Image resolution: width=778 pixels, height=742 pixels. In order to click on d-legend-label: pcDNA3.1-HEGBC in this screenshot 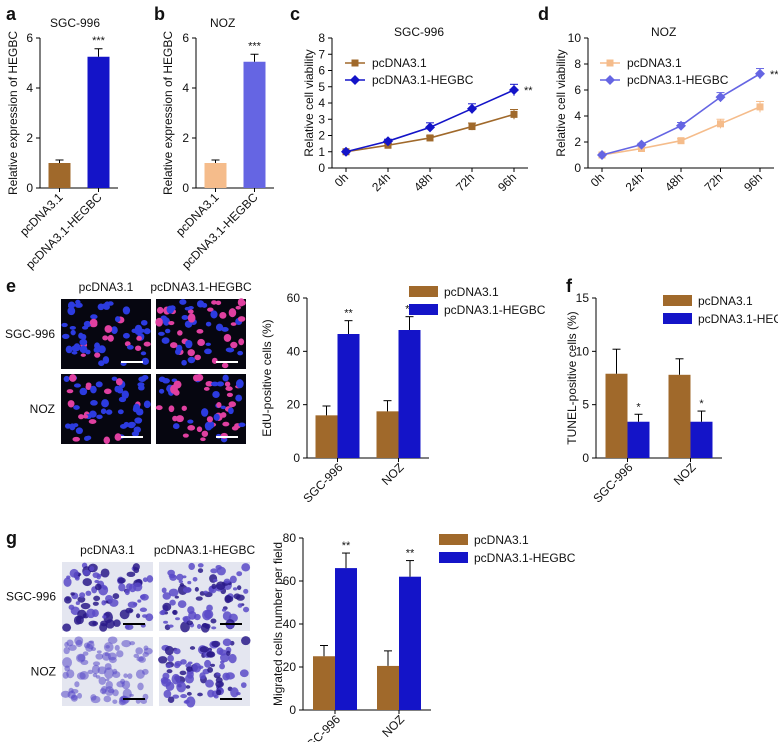, I will do `click(678, 80)`.